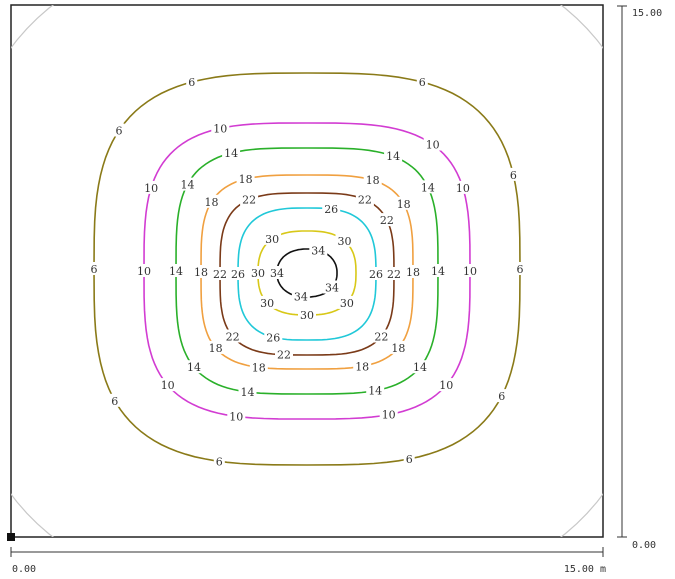 The image size is (675, 579). What do you see at coordinates (647, 13) in the screenshot?
I see `y-scale-end-label: 15.00` at bounding box center [647, 13].